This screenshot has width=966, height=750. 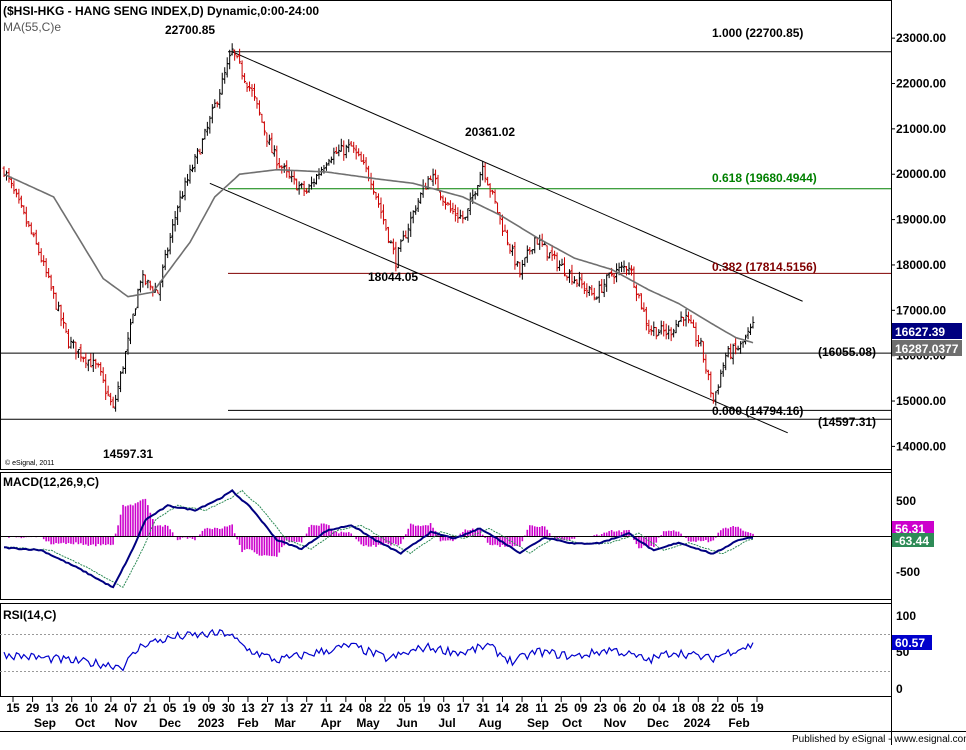 I want to click on footer-credit: Published by eSignal - www.esignal.com, so click(x=879, y=739).